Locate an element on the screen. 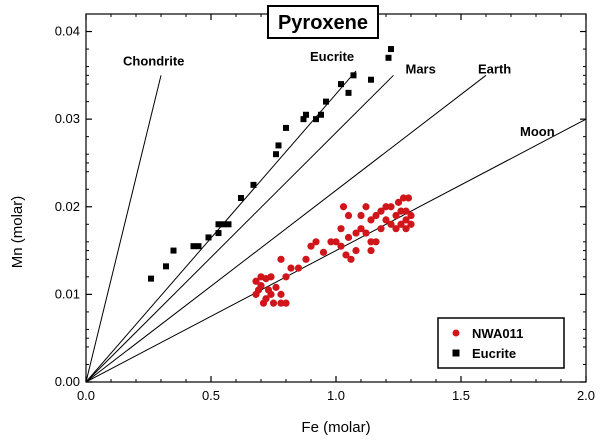 This screenshot has height=440, width=602. legend-label-nwa011: NWA011 is located at coordinates (497, 333).